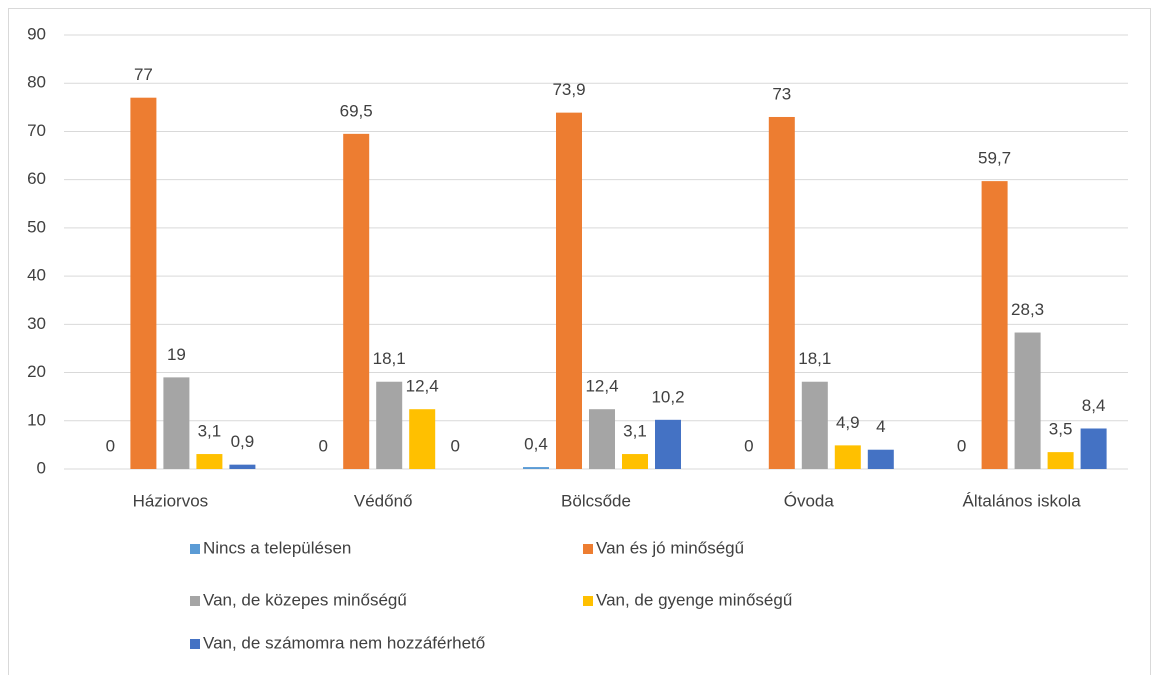 The width and height of the screenshot is (1152, 680). I want to click on data-label: 19, so click(176, 354).